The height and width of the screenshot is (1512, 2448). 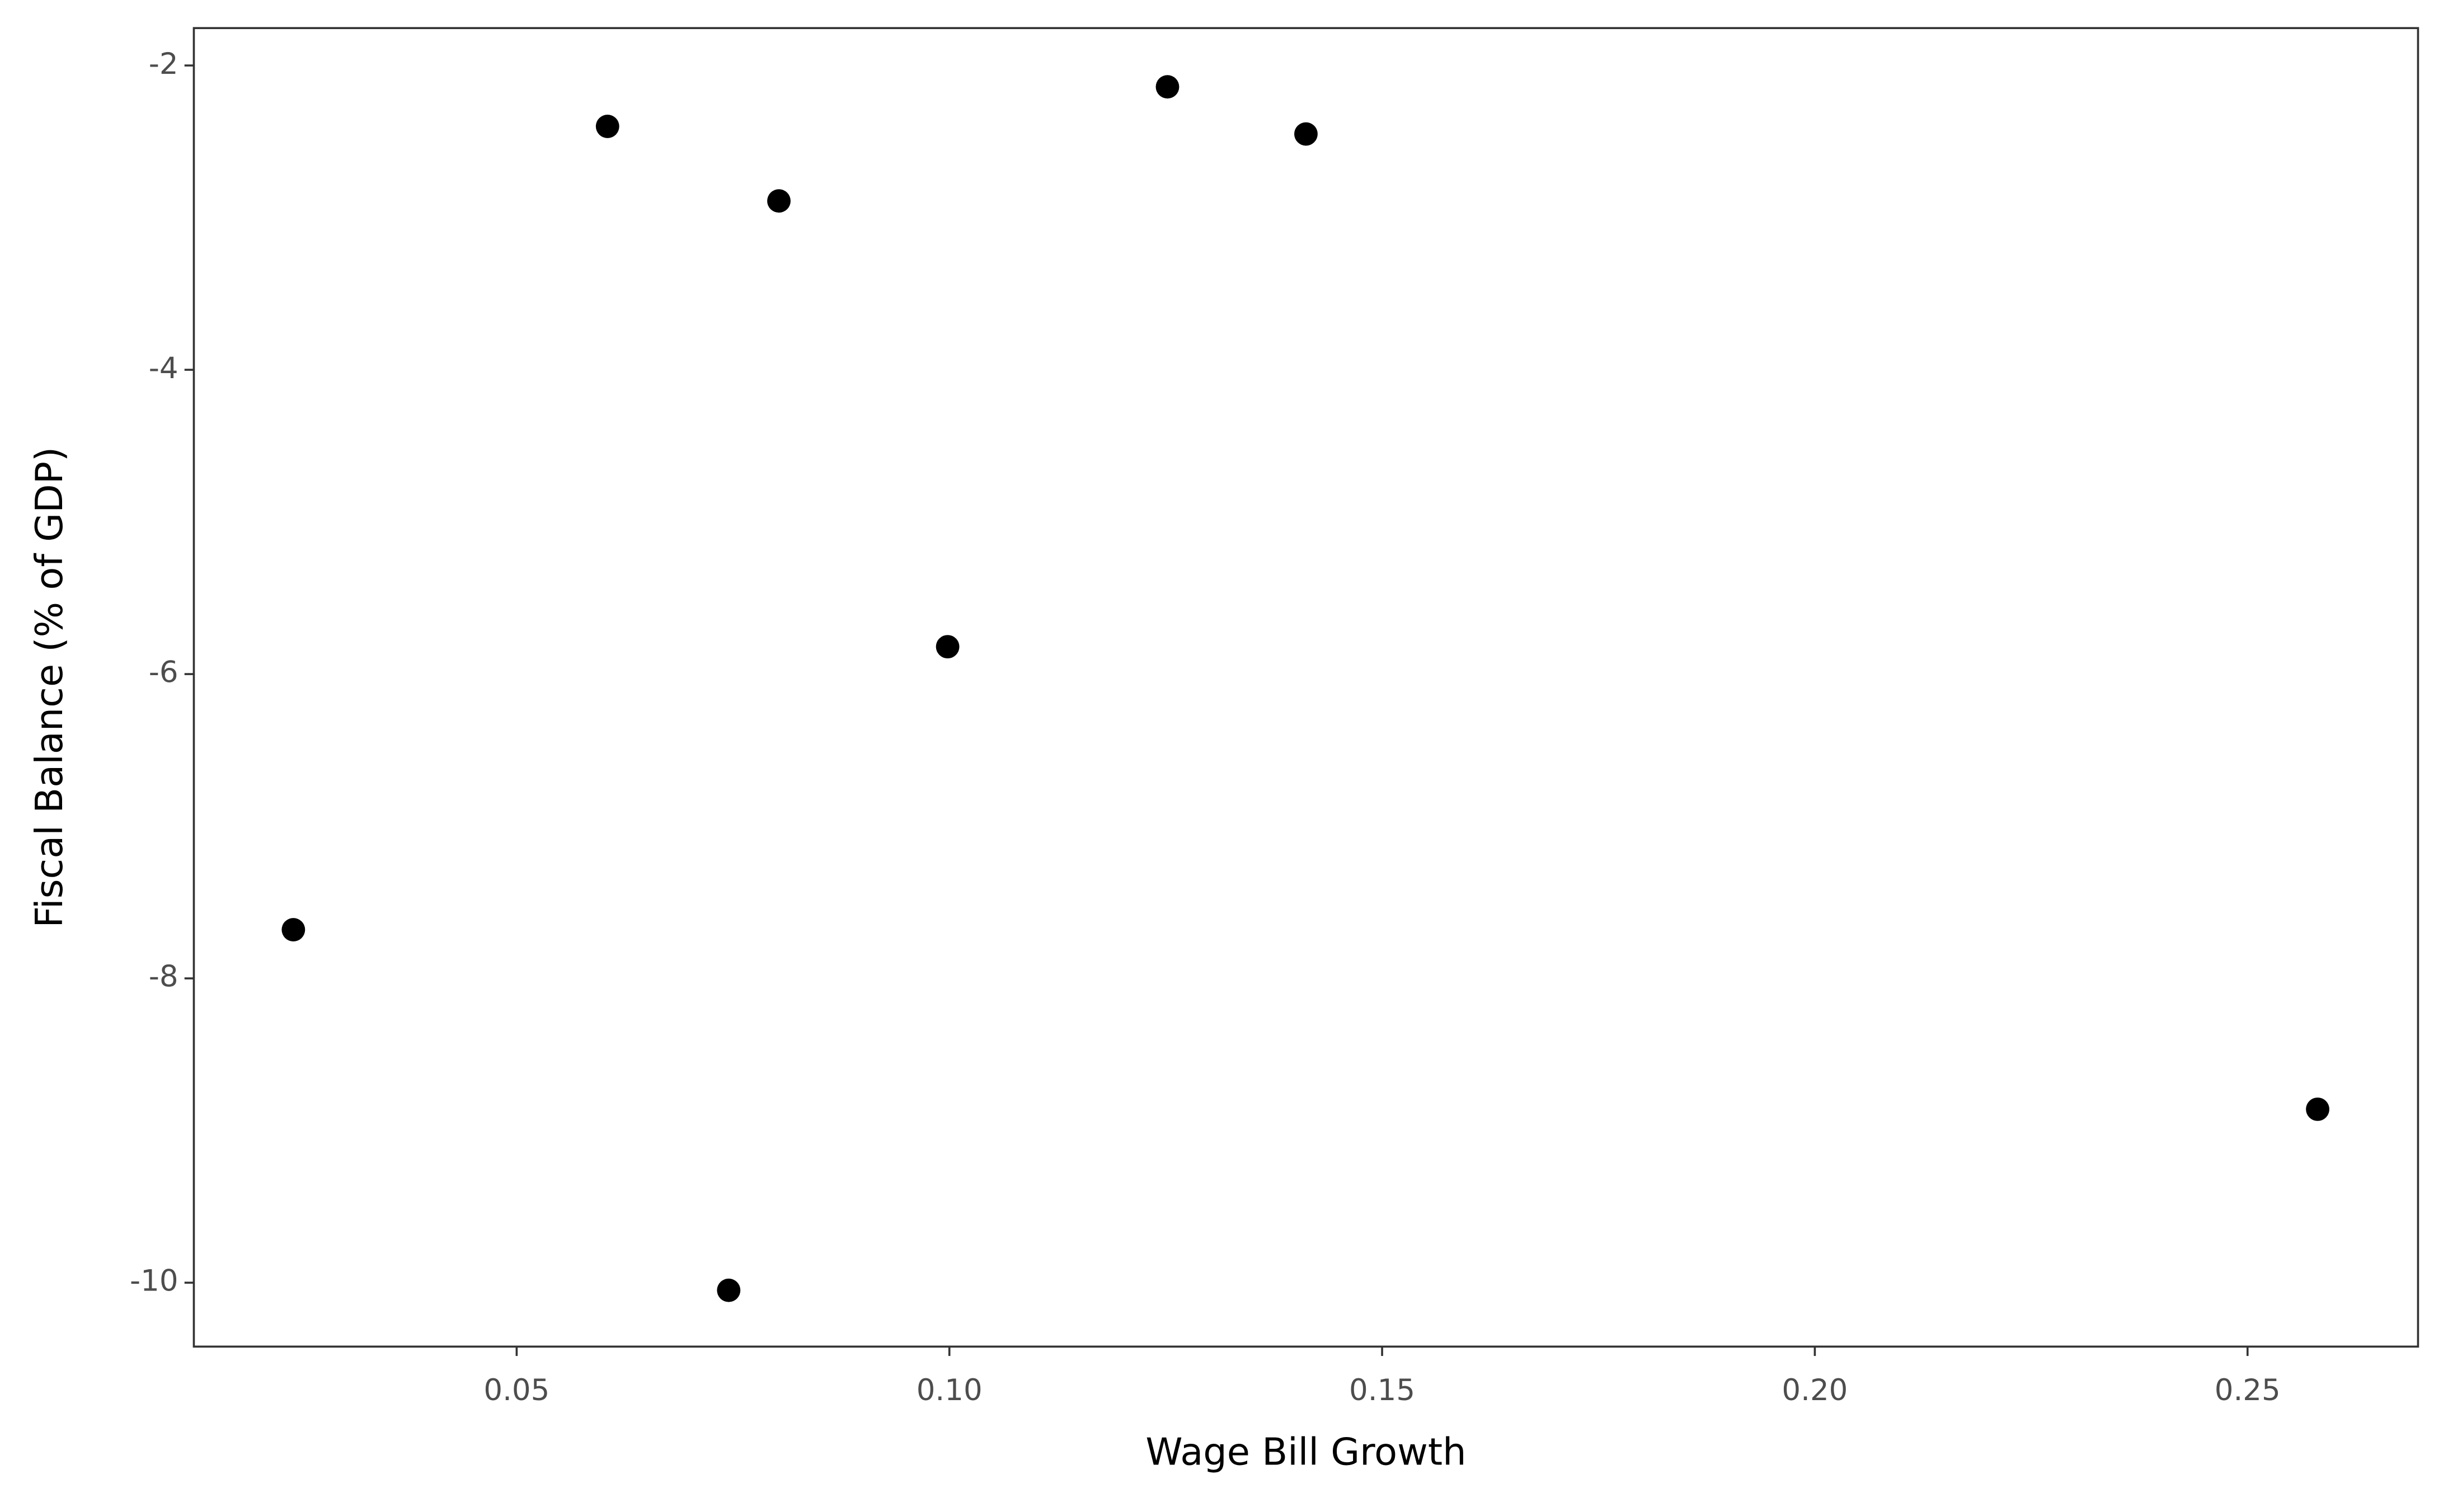 I want to click on y-tick-label: -8, so click(x=163, y=977).